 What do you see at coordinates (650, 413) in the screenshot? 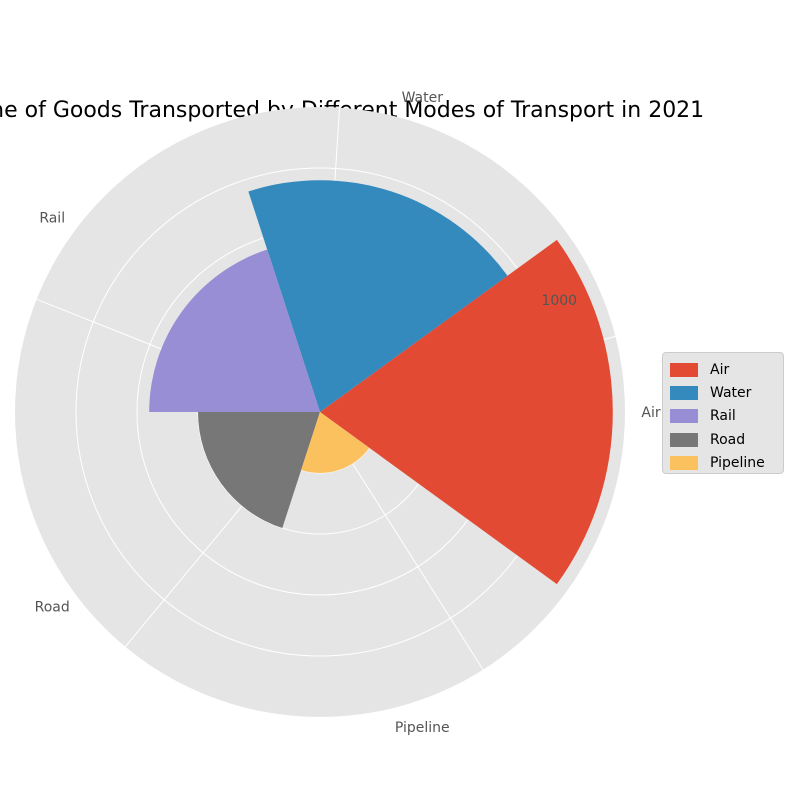
I see `category-label-air: Air` at bounding box center [650, 413].